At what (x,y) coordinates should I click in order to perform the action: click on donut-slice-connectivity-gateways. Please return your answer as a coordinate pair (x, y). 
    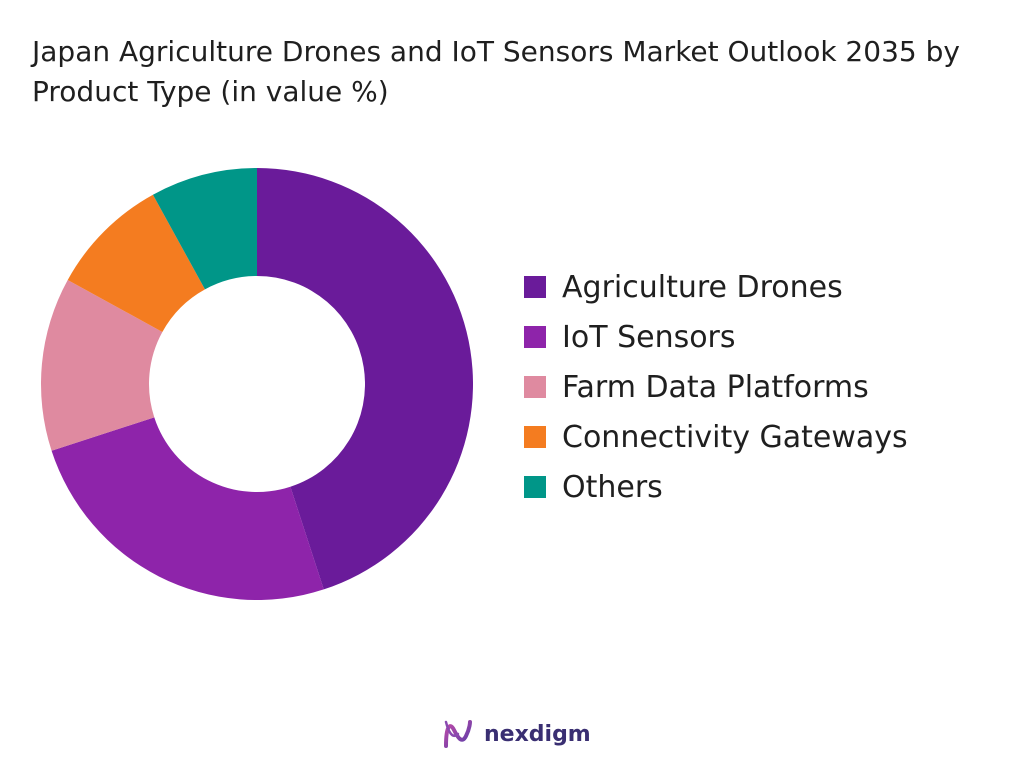
    Looking at the image, I should click on (136, 263).